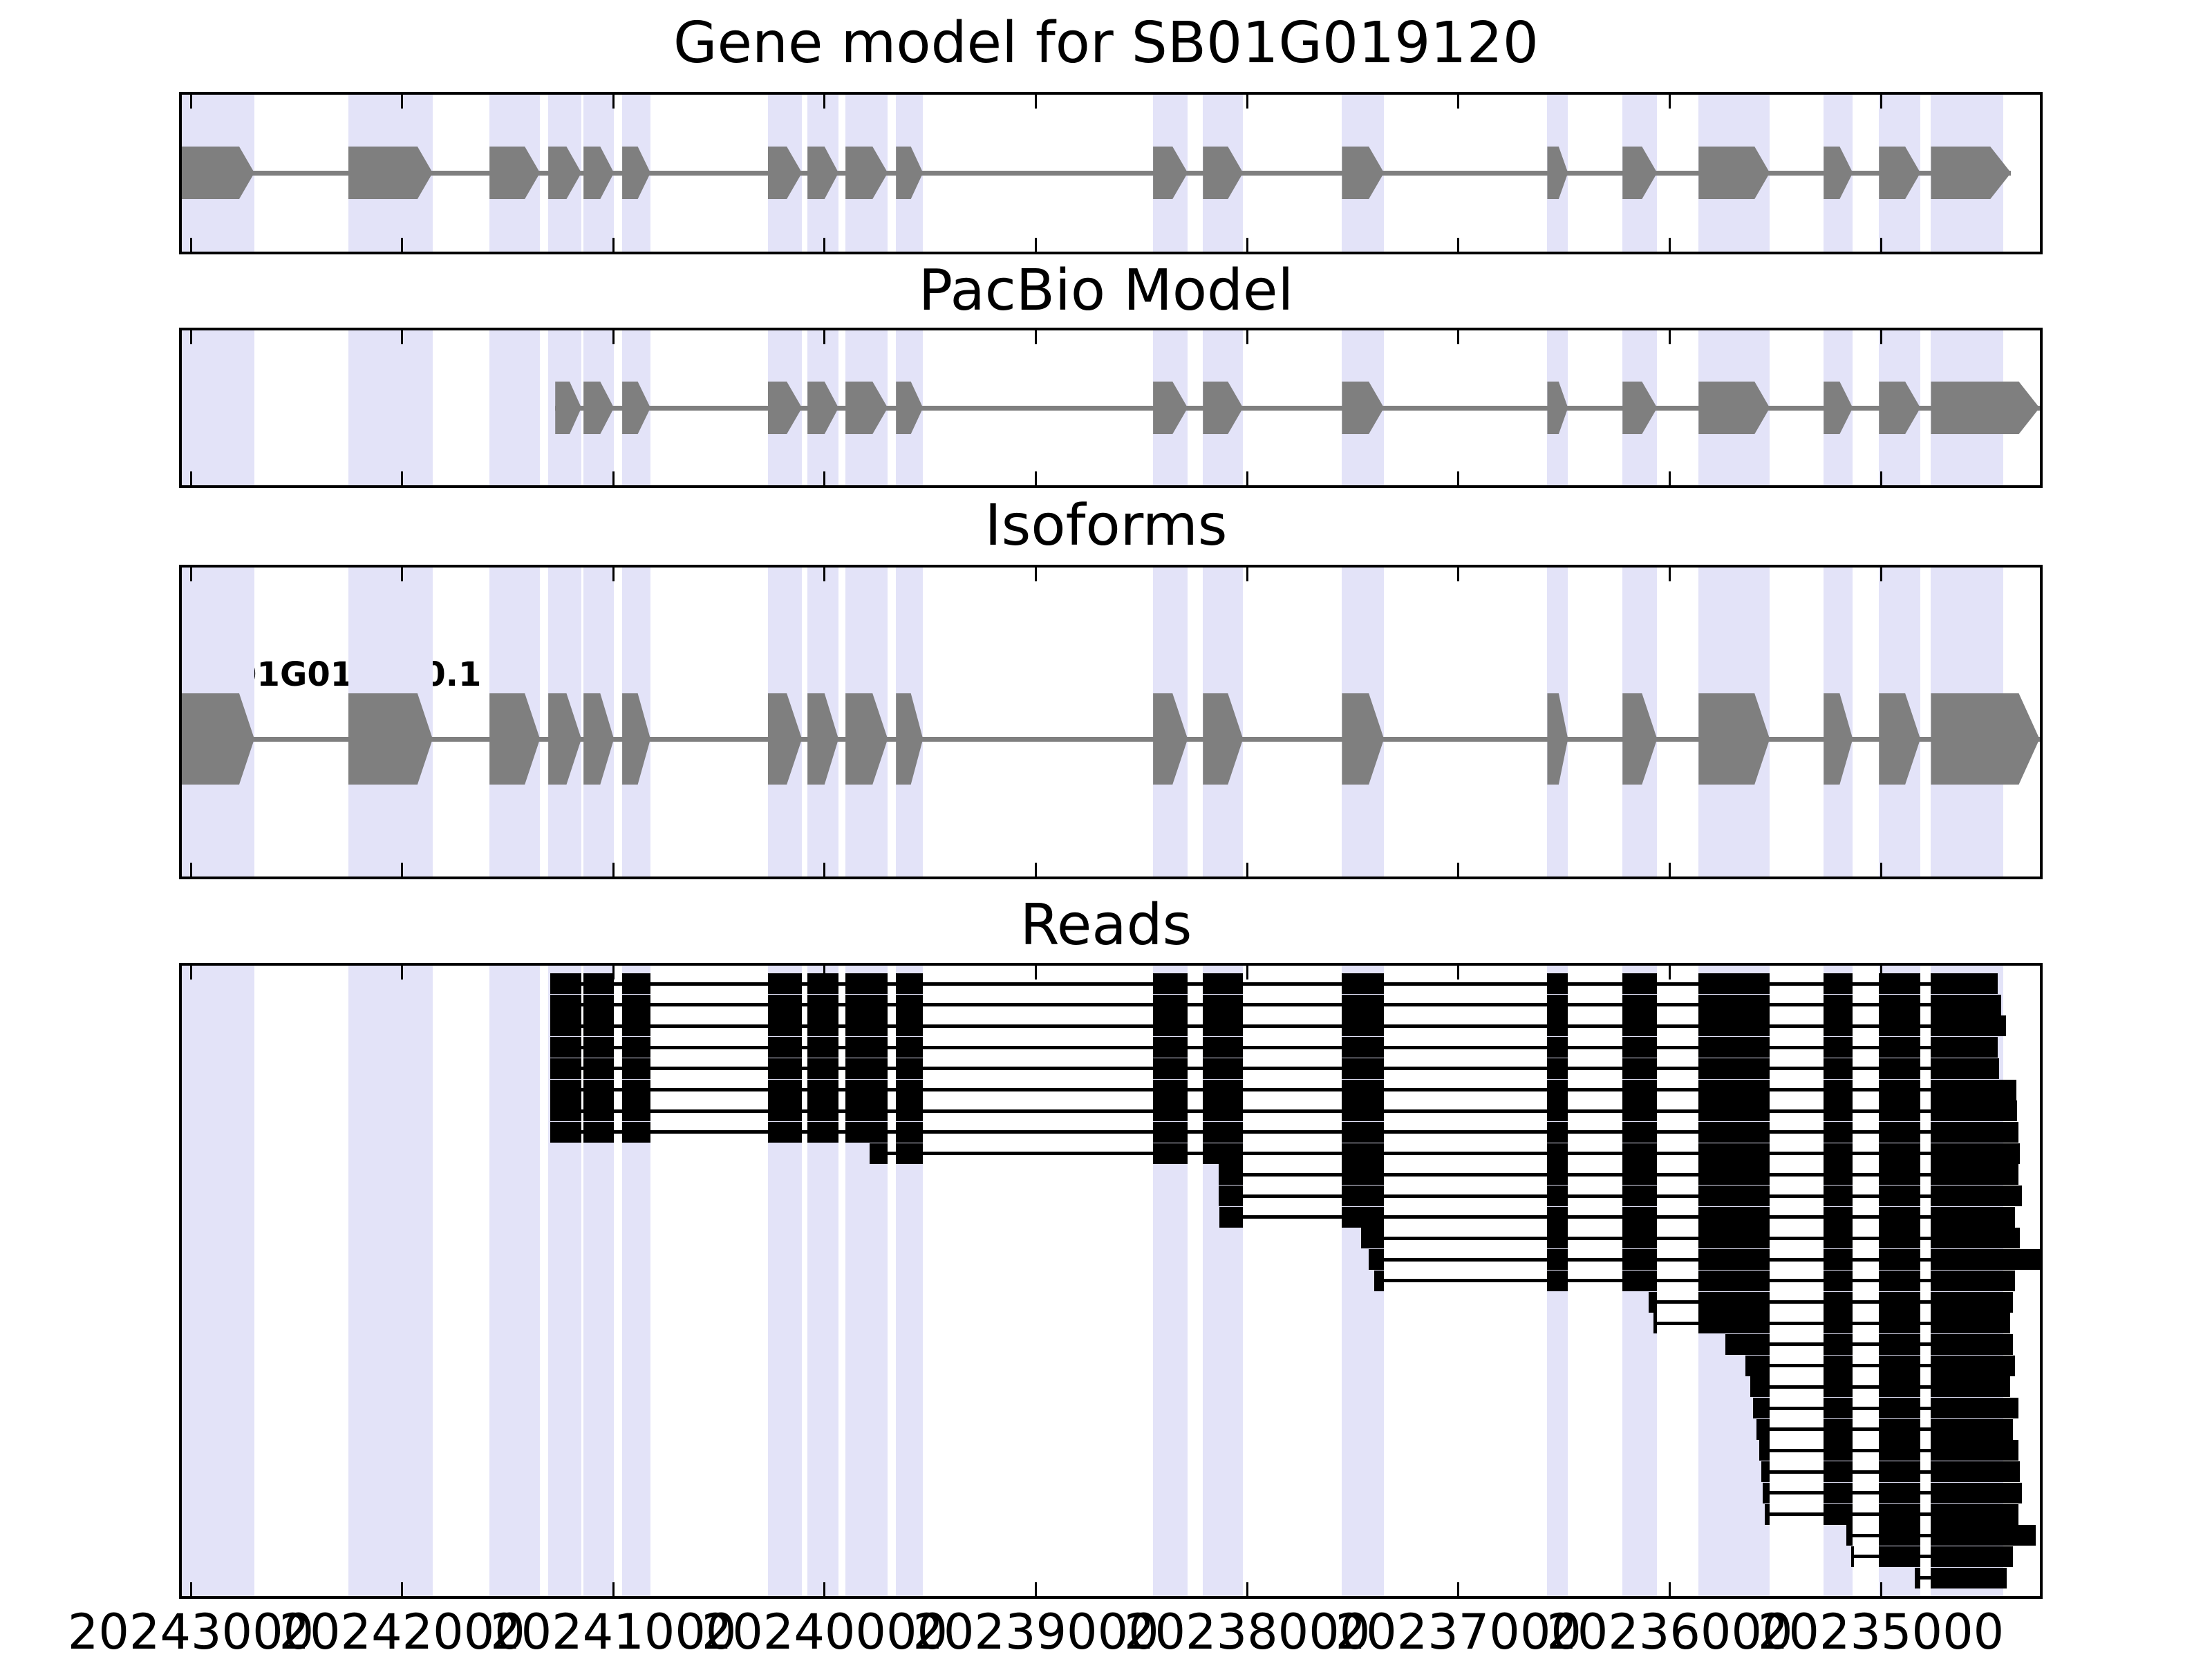 This screenshot has height=1659, width=2212. Describe the element at coordinates (1035, 1632) in the screenshot. I see `axis-tick-label: 20239000` at that location.